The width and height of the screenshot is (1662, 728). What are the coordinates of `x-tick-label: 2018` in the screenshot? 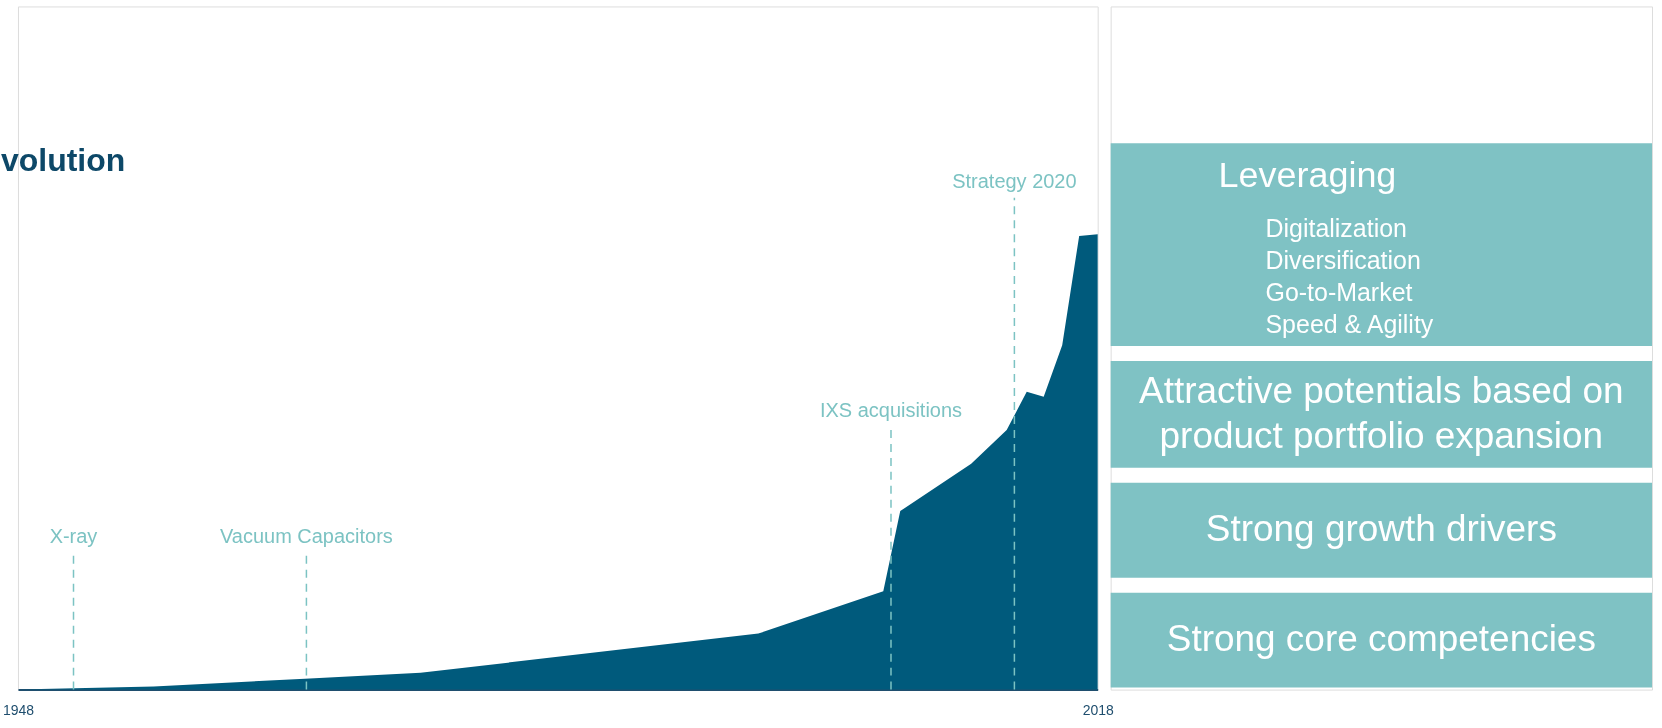 It's located at (1098, 710).